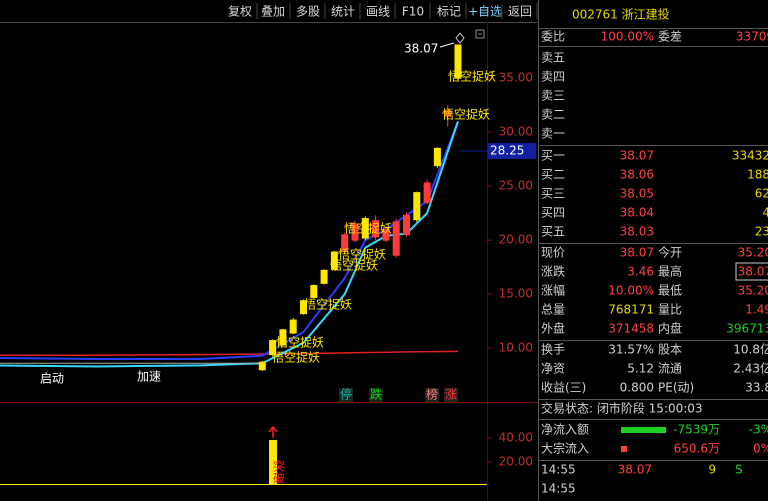  I want to click on signal-arrow, so click(273, 431).